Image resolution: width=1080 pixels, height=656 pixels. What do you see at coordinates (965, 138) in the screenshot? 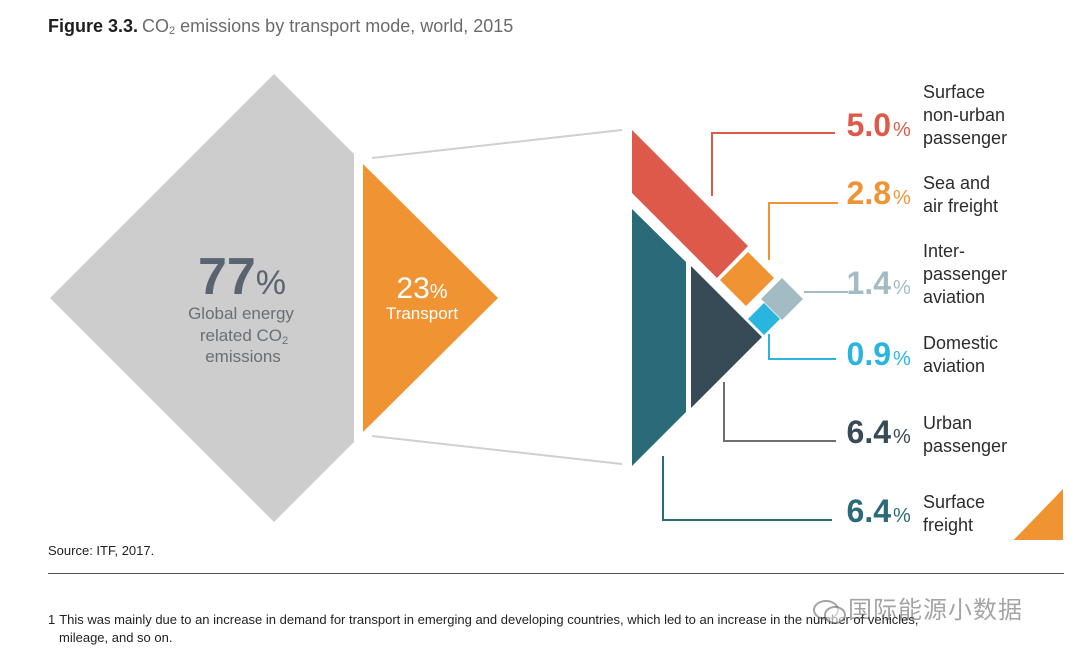
I see `category-label-surface-non-urban-passenger-line-3: passenger` at bounding box center [965, 138].